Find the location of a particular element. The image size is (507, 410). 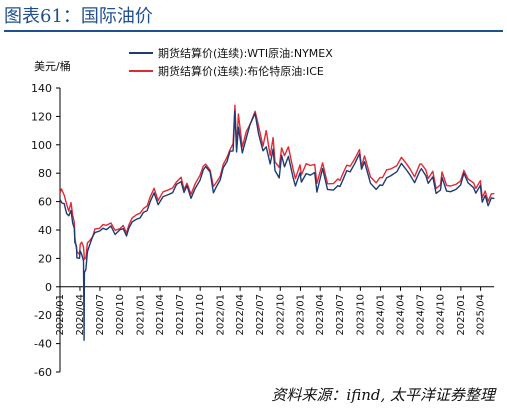

x-tick-label: 2020/04 is located at coordinates (80, 315).